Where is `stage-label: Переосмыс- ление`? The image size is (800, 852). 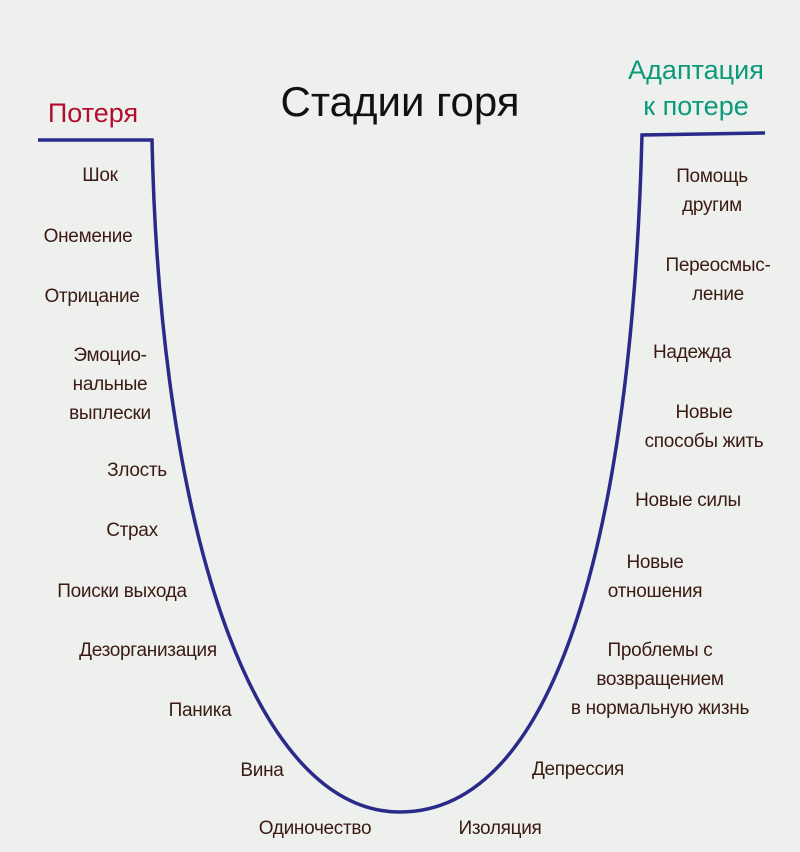 stage-label: Переосмыс- ление is located at coordinates (718, 280).